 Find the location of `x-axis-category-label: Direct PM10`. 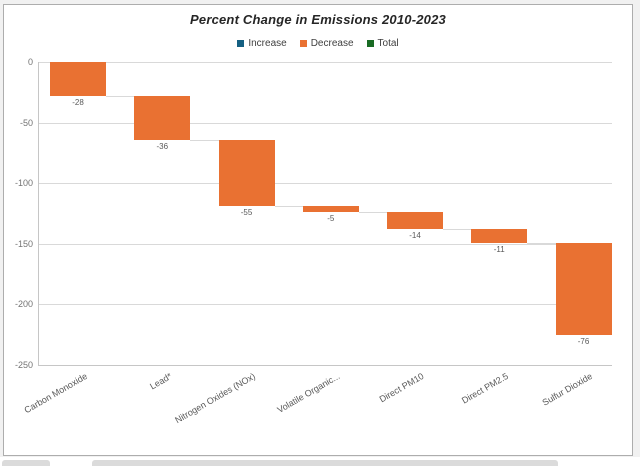

x-axis-category-label: Direct PM10 is located at coordinates (402, 388).